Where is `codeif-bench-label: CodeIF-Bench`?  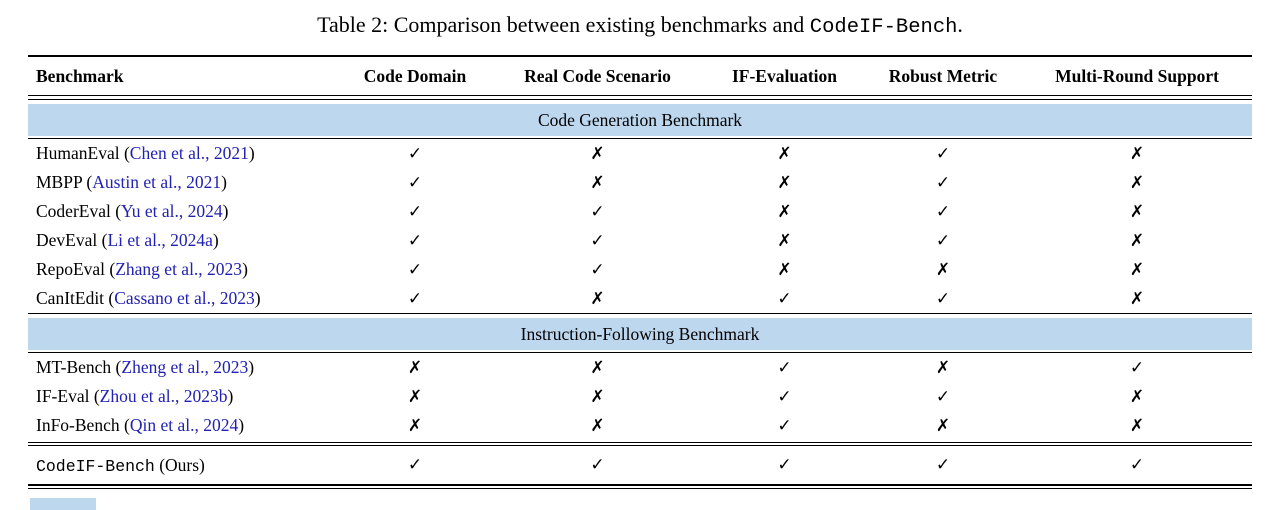
codeif-bench-label: CodeIF-Bench is located at coordinates (95, 466).